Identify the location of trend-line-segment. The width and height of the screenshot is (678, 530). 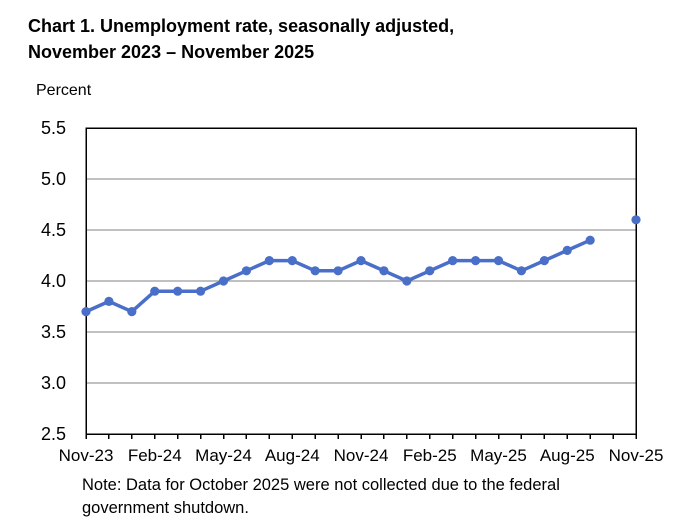
(338, 276).